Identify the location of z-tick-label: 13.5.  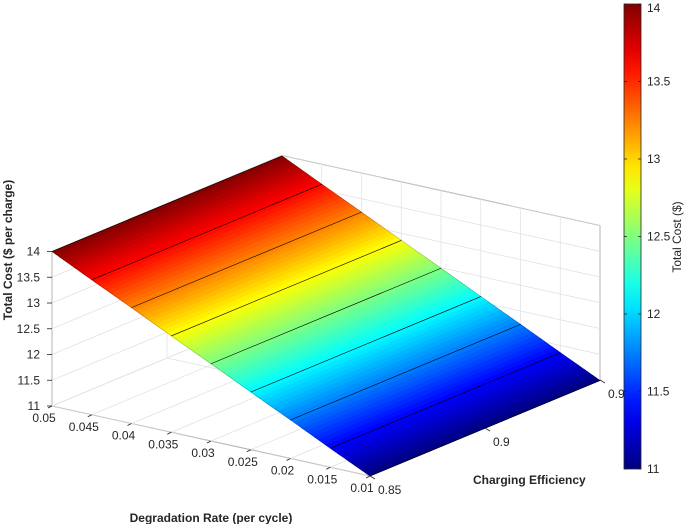
(29, 277).